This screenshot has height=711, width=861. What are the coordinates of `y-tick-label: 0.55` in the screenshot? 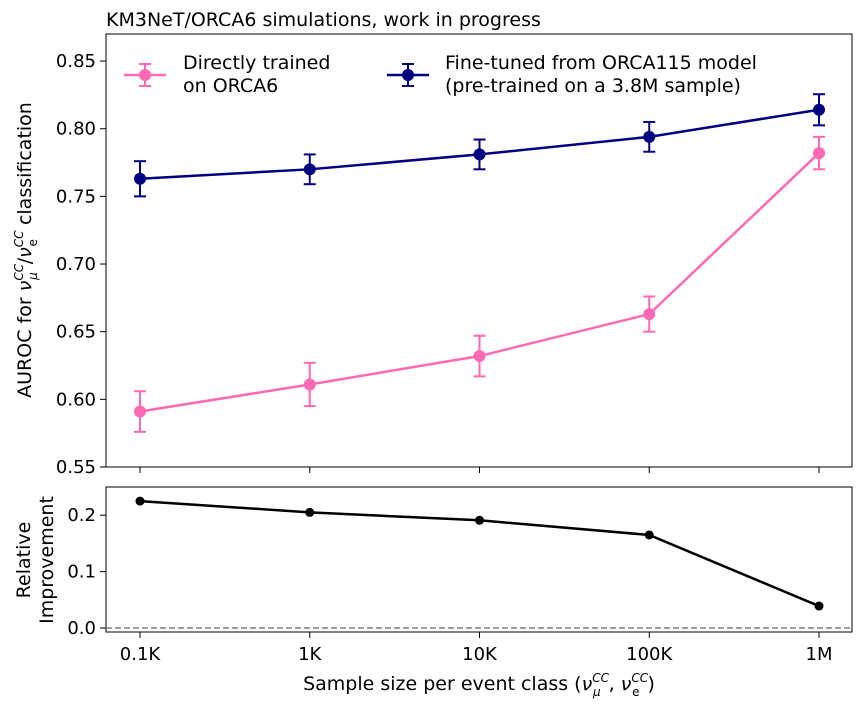 It's located at (76, 467).